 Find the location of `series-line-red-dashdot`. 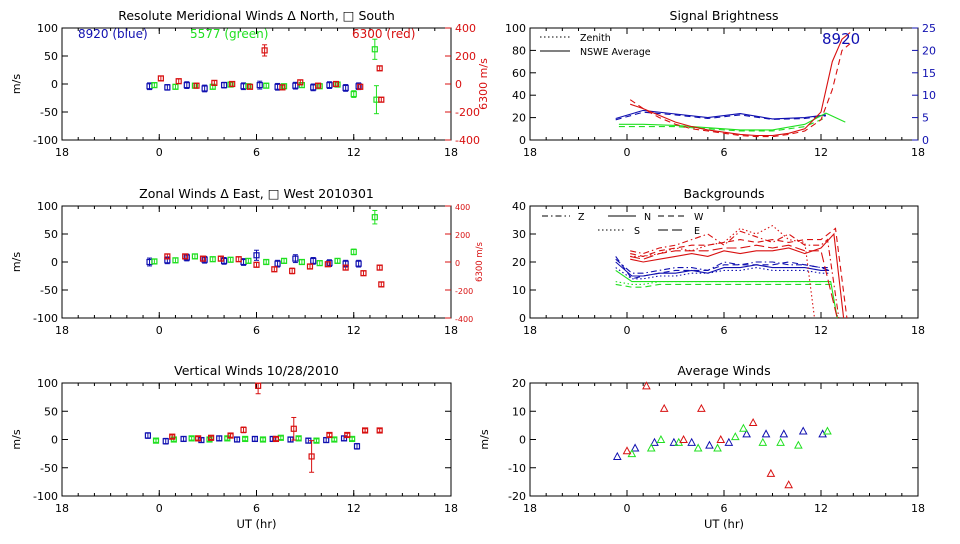

series-line-red-dashdot is located at coordinates (735, 274).